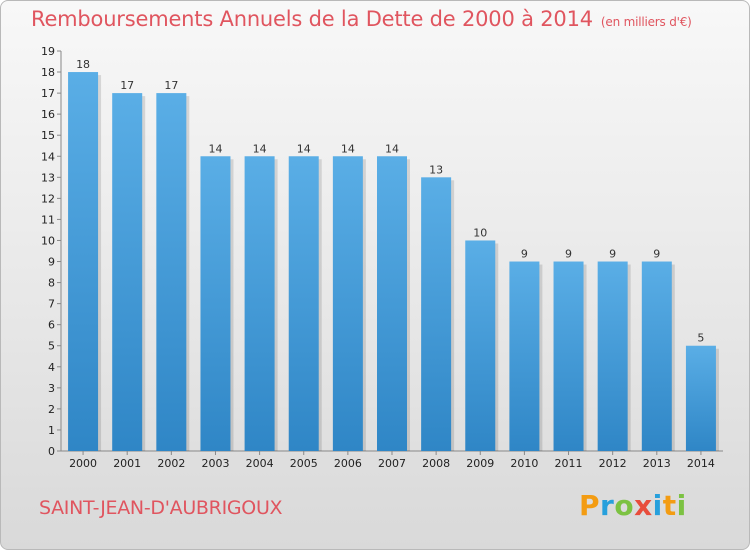 The width and height of the screenshot is (750, 550). I want to click on y-tick-label: 18, so click(48, 72).